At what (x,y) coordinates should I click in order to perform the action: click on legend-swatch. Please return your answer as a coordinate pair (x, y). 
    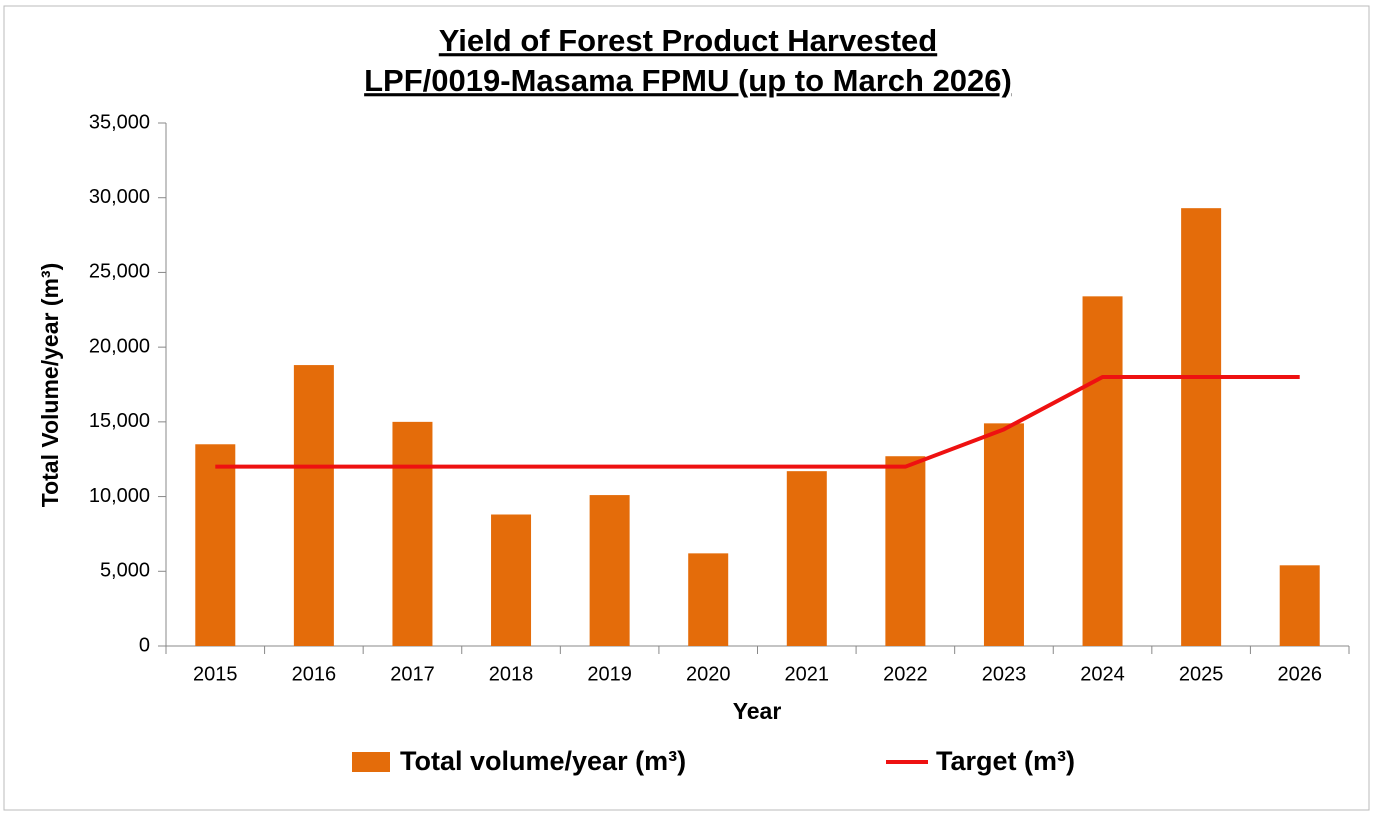
    Looking at the image, I should click on (371, 762).